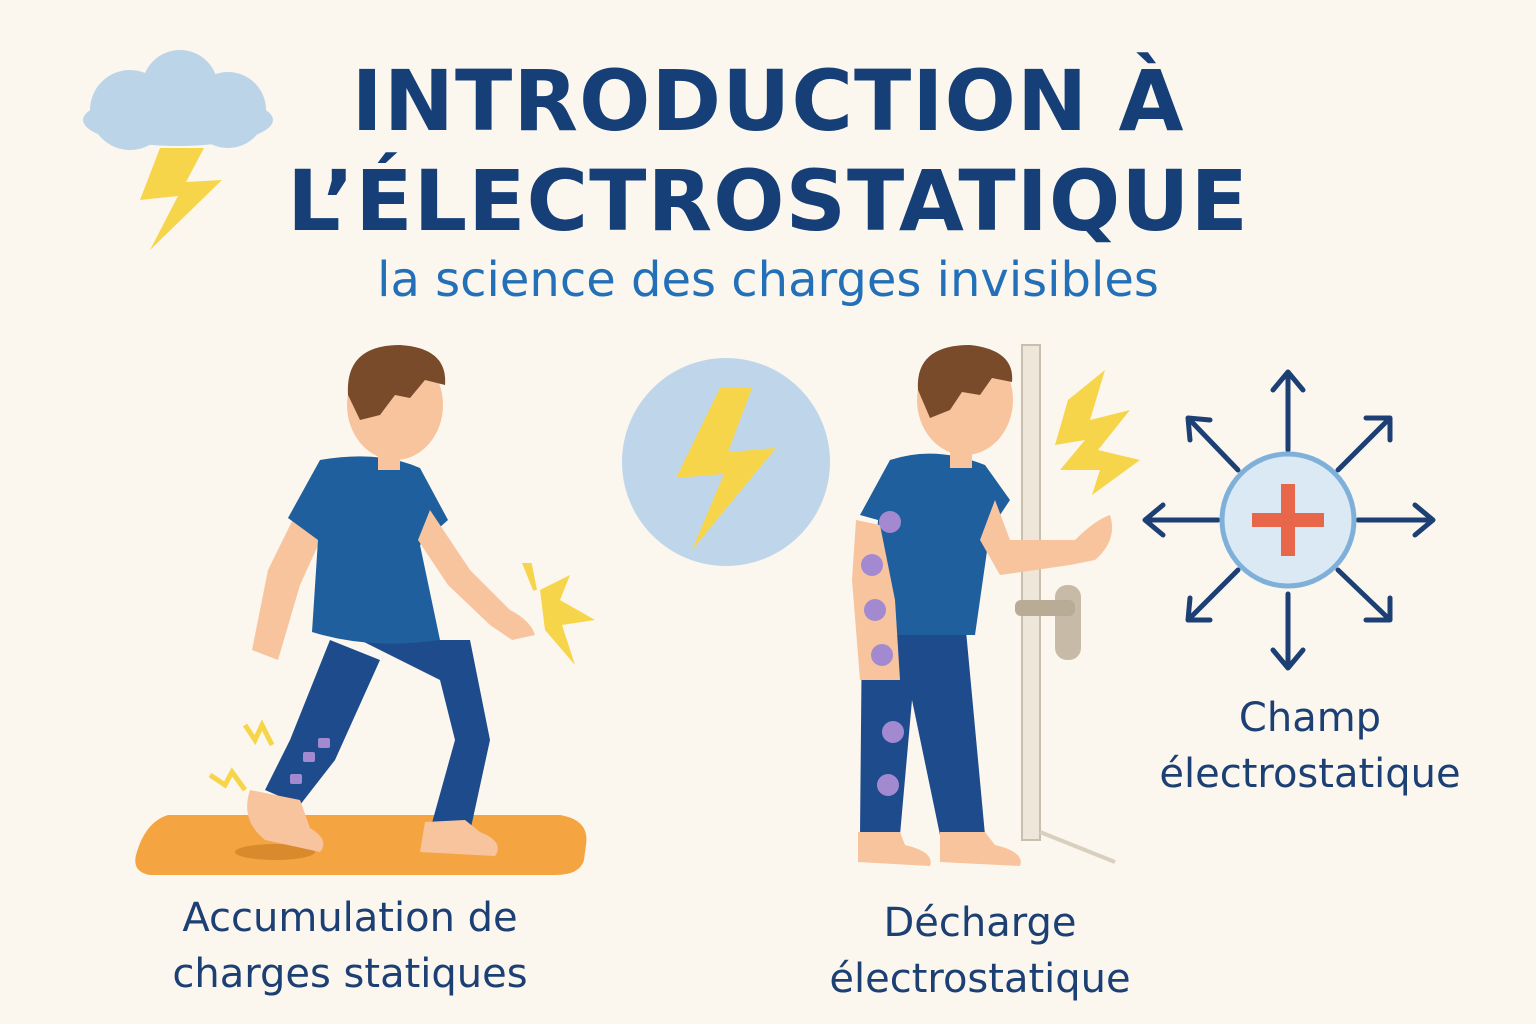 This screenshot has height=1024, width=1536. I want to click on caption-decharge-line2: électrostatique, so click(980, 979).